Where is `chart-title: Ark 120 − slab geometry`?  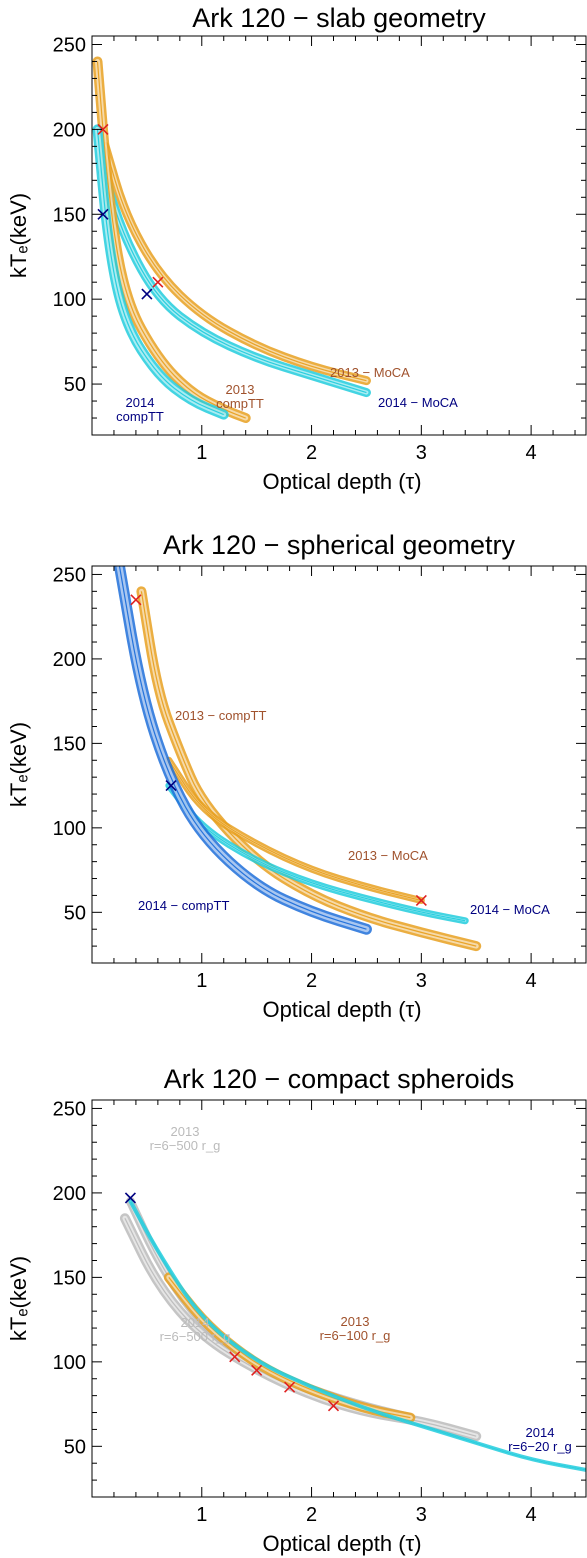 chart-title: Ark 120 − slab geometry is located at coordinates (339, 18).